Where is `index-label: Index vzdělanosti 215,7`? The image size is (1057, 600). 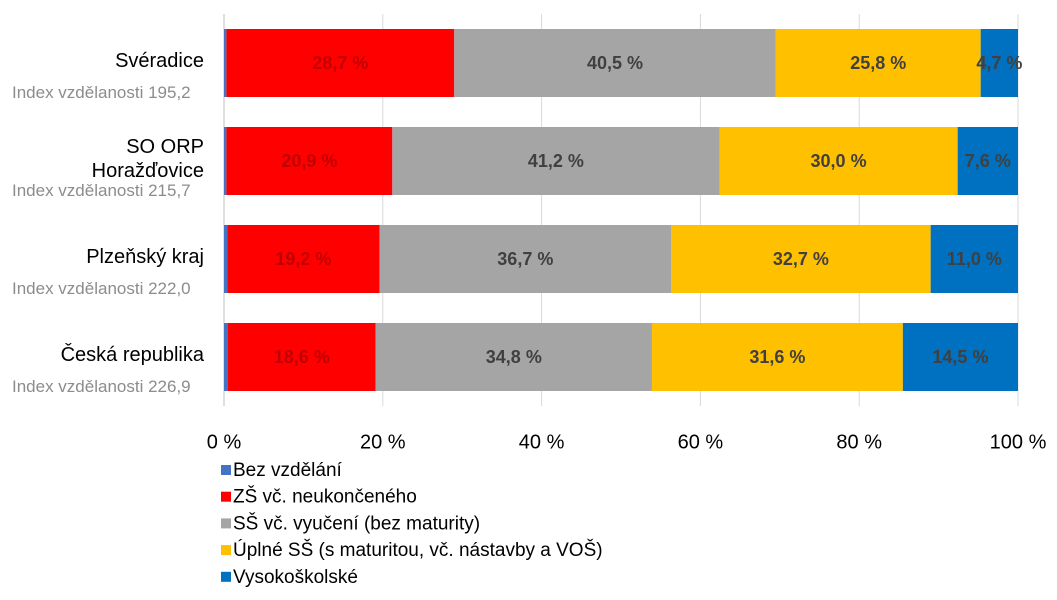 index-label: Index vzdělanosti 215,7 is located at coordinates (101, 190).